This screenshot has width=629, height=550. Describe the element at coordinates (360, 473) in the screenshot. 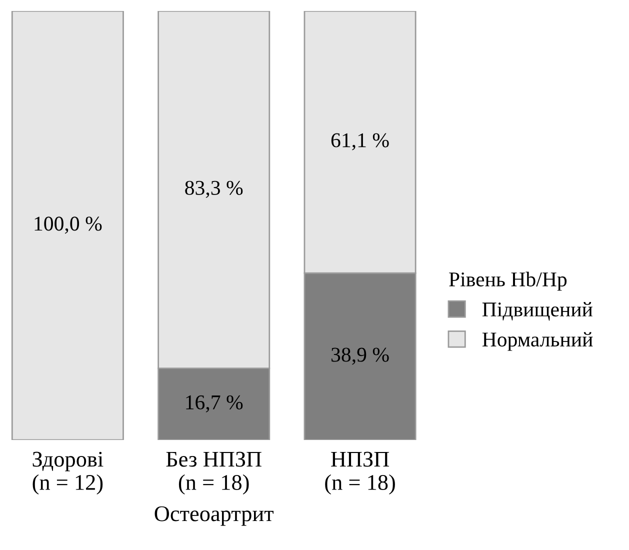

I see `x-tick-label: НПЗП (n = 18)` at that location.